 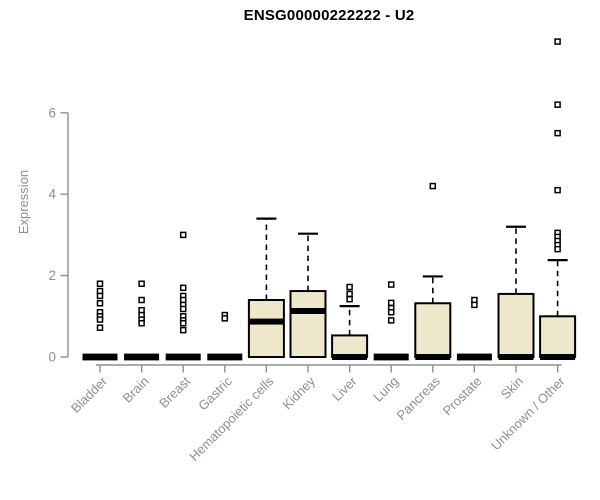 I want to click on x-tick-label: Liver, so click(x=344, y=388).